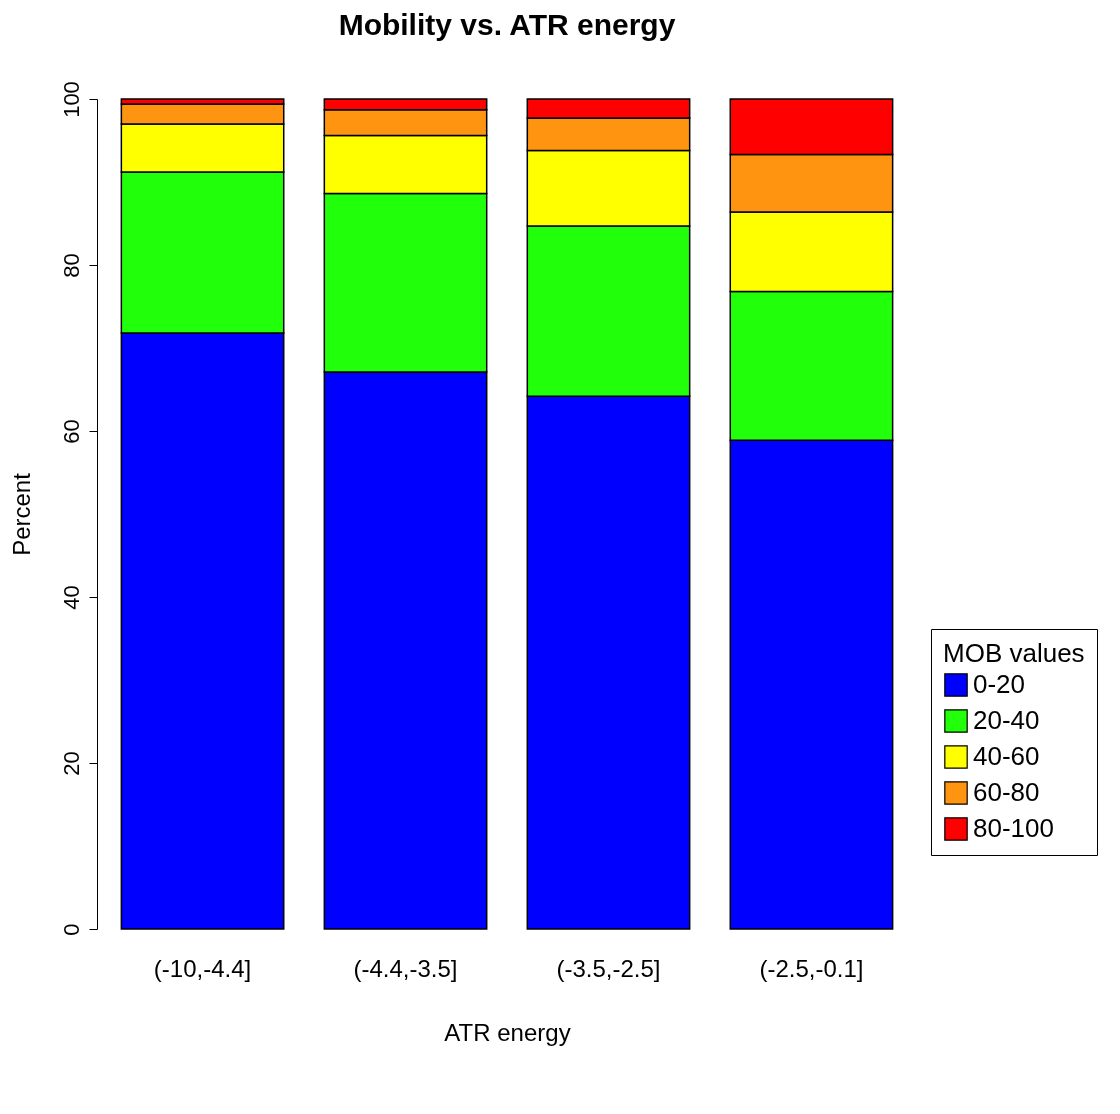 The width and height of the screenshot is (1120, 1114). I want to click on chart-title: Mobility vs. ATR energy, so click(507, 24).